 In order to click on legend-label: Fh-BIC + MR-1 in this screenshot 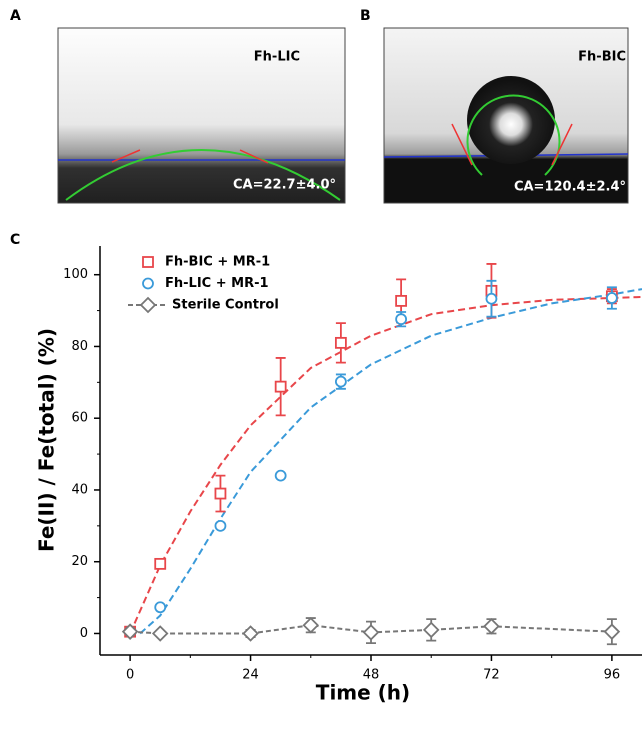, I will do `click(217, 262)`.